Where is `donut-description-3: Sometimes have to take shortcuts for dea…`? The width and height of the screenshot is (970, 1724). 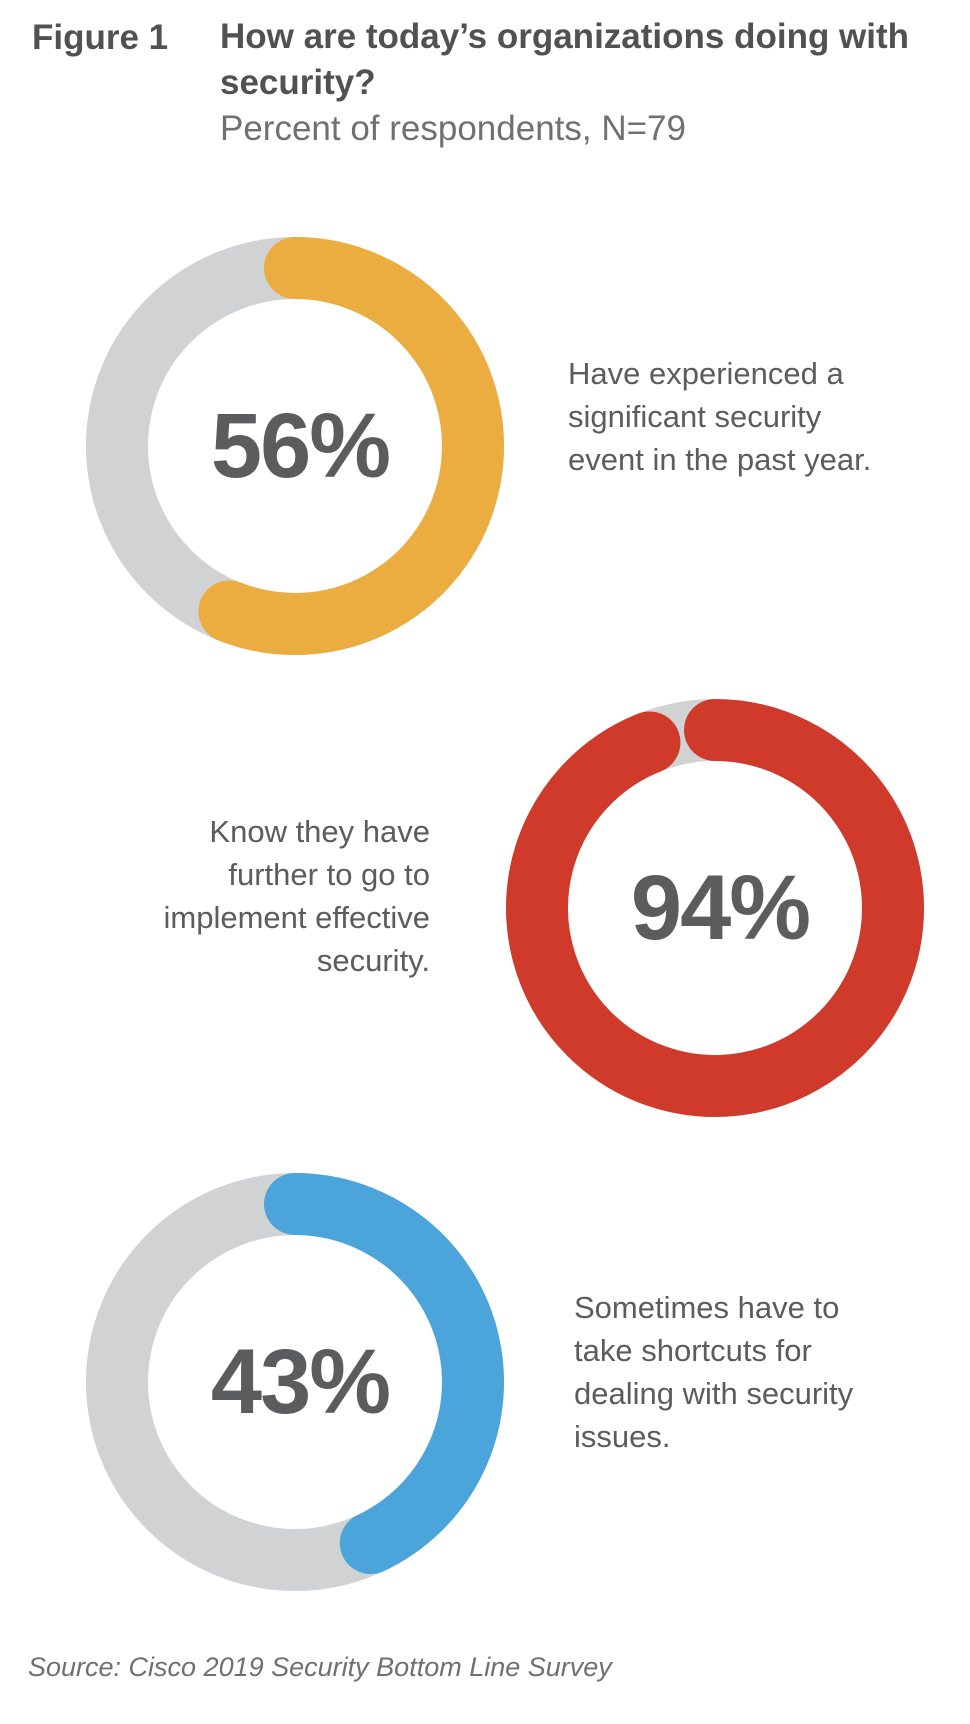 donut-description-3: Sometimes have to take shortcuts for dea… is located at coordinates (714, 1372).